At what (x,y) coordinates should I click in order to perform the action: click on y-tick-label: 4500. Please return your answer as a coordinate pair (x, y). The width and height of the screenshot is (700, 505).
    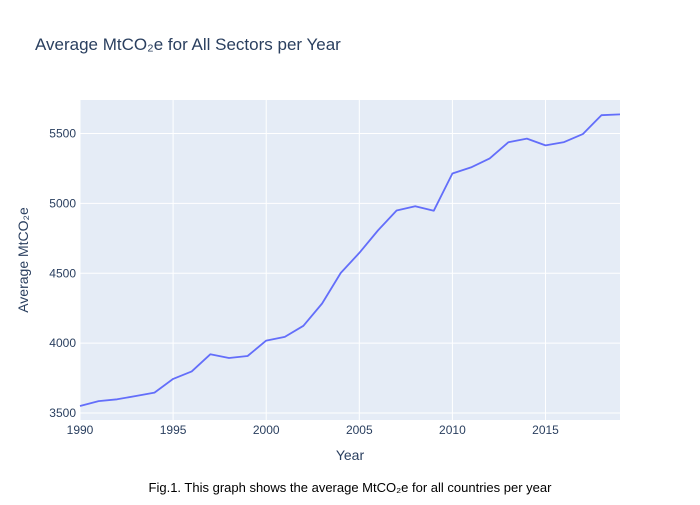
    Looking at the image, I should click on (62, 273).